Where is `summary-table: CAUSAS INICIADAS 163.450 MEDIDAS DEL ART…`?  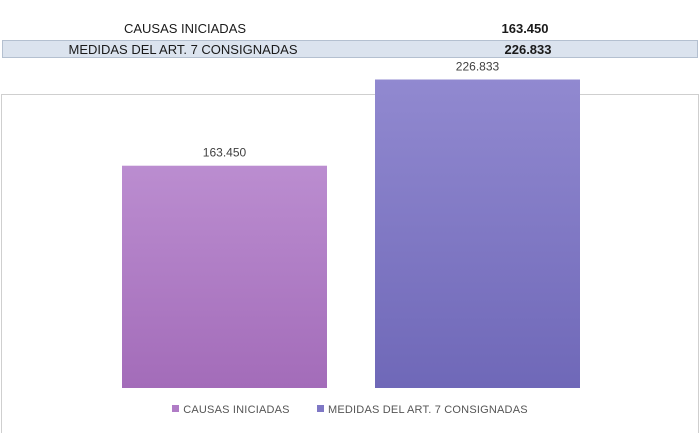 summary-table: CAUSAS INICIADAS 163.450 MEDIDAS DEL ART… is located at coordinates (350, 39).